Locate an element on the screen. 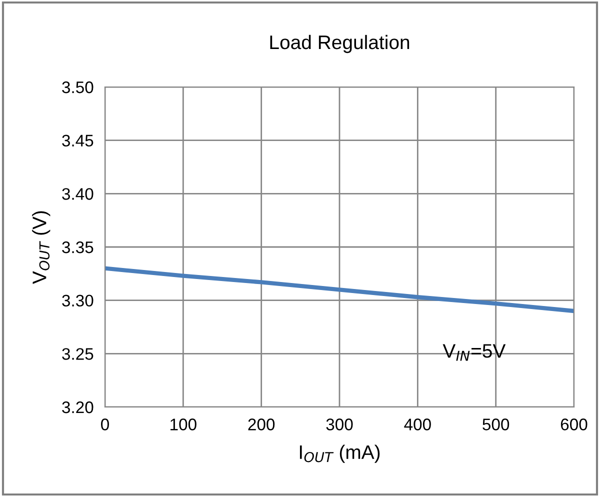 Image resolution: width=600 pixels, height=497 pixels. x-tick-label: 300 is located at coordinates (339, 424).